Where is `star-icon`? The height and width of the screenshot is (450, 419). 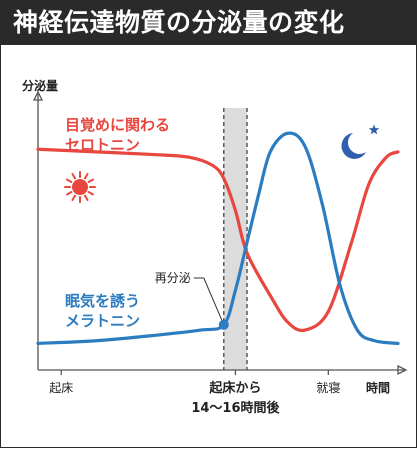
star-icon is located at coordinates (374, 129).